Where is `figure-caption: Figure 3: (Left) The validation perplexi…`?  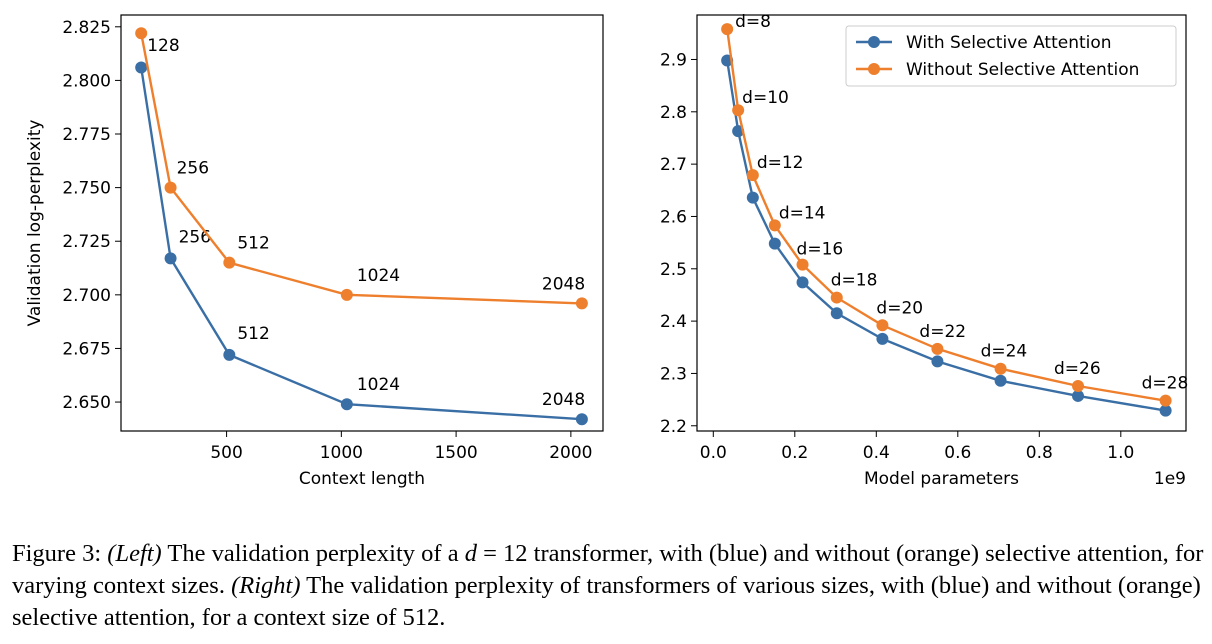 figure-caption: Figure 3: (Left) The validation perplexi… is located at coordinates (608, 586).